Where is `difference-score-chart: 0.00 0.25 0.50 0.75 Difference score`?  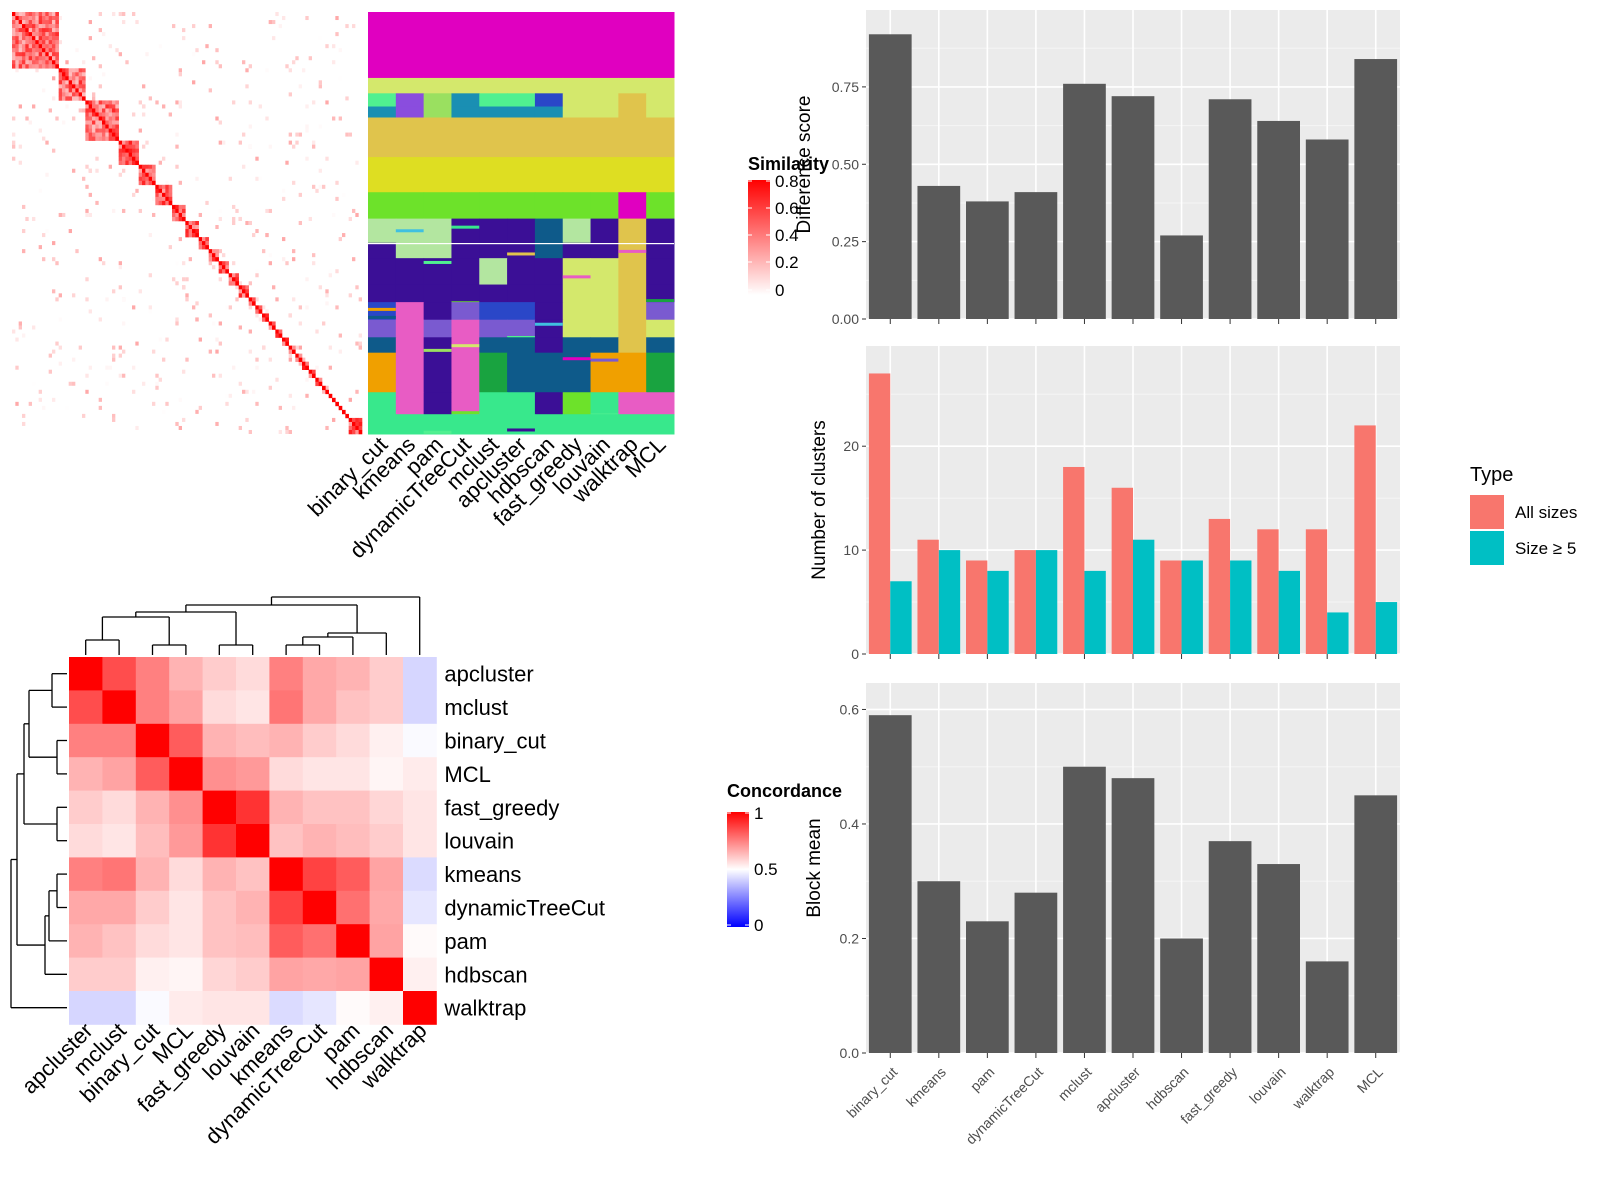 difference-score-chart: 0.00 0.25 0.50 0.75 Difference score is located at coordinates (1097, 168).